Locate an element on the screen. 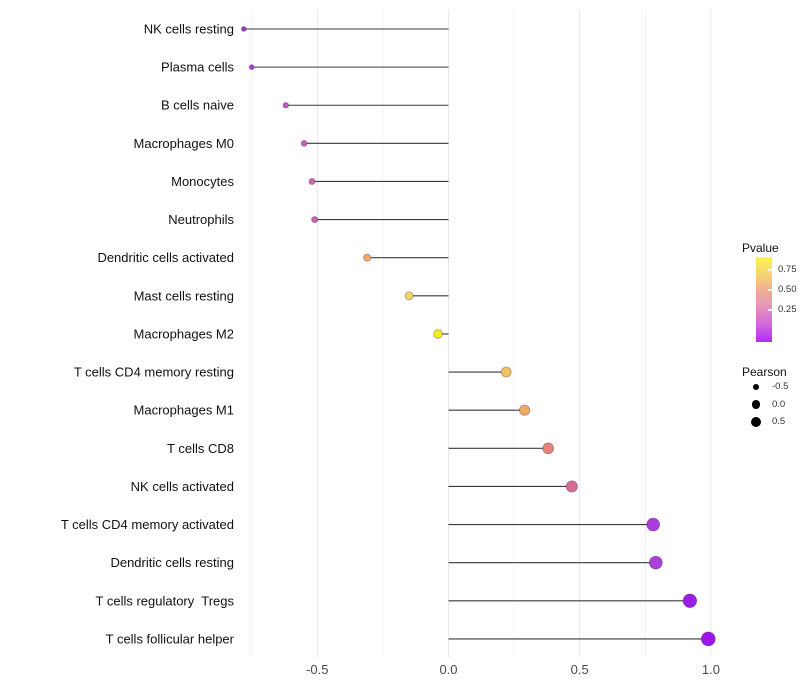 Image resolution: width=800 pixels, height=700 pixels. category-label: Plasma cells is located at coordinates (197, 67).